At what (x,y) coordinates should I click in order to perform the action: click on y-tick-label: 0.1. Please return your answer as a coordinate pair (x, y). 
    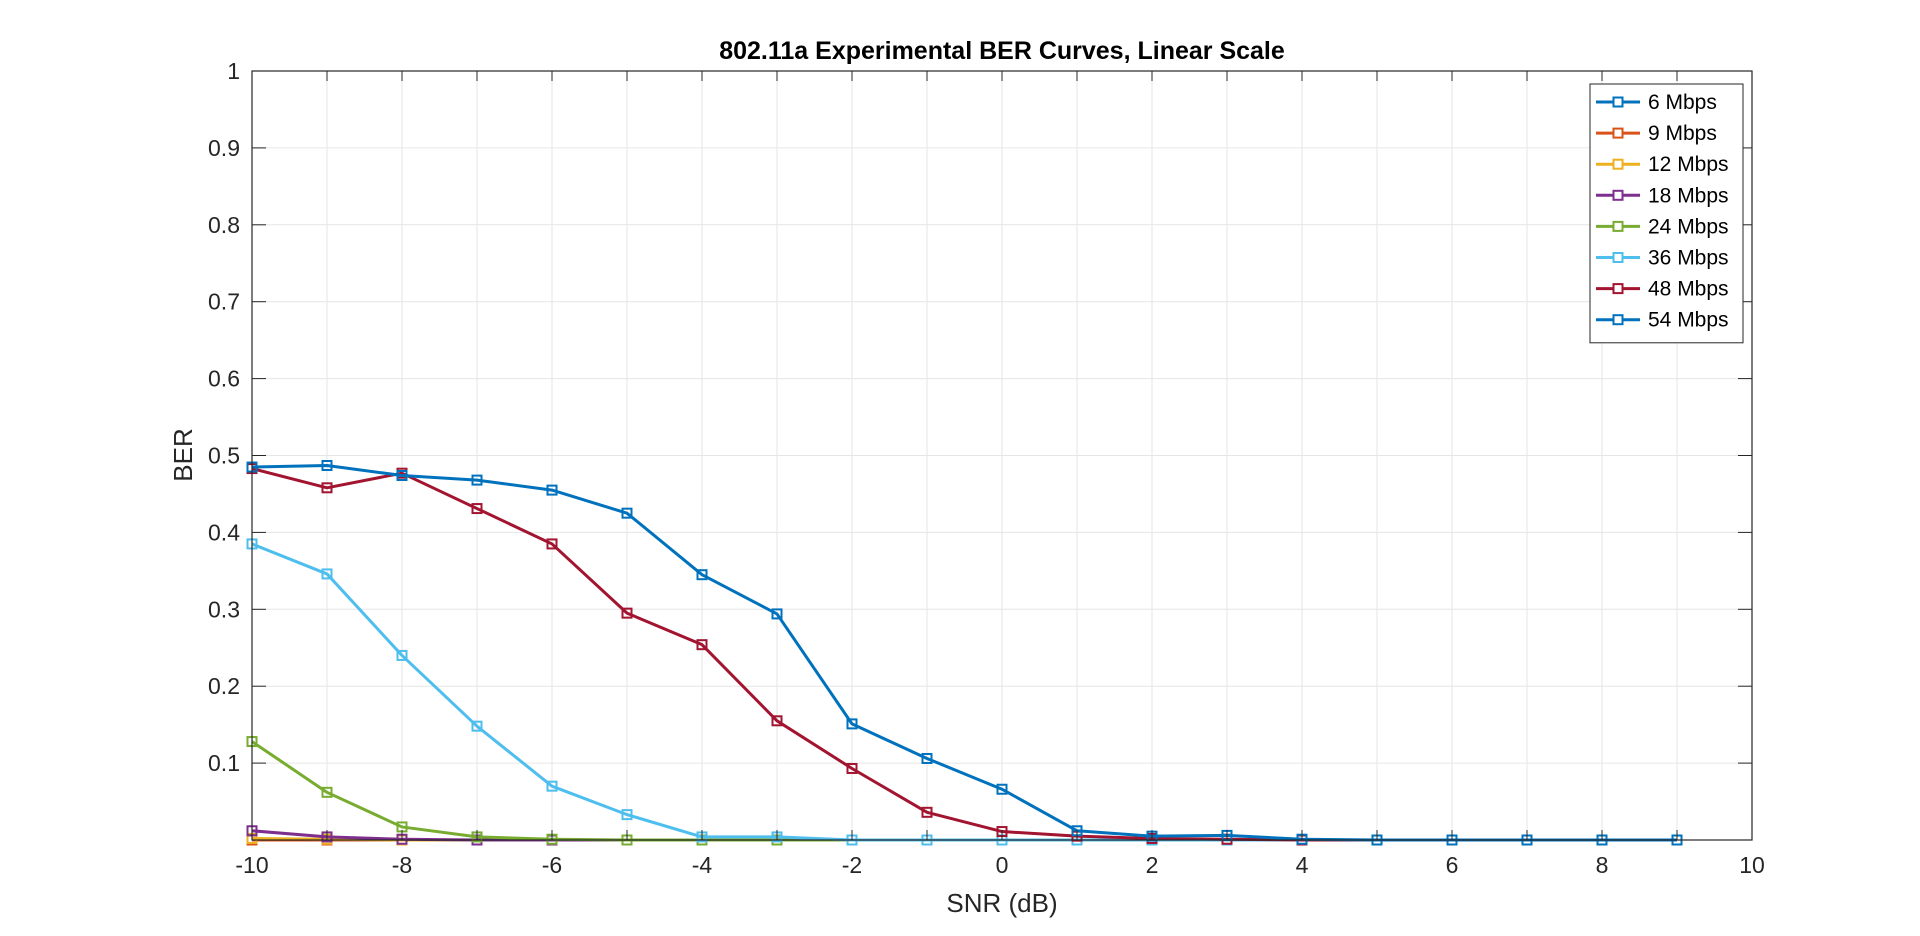
    Looking at the image, I should click on (224, 763).